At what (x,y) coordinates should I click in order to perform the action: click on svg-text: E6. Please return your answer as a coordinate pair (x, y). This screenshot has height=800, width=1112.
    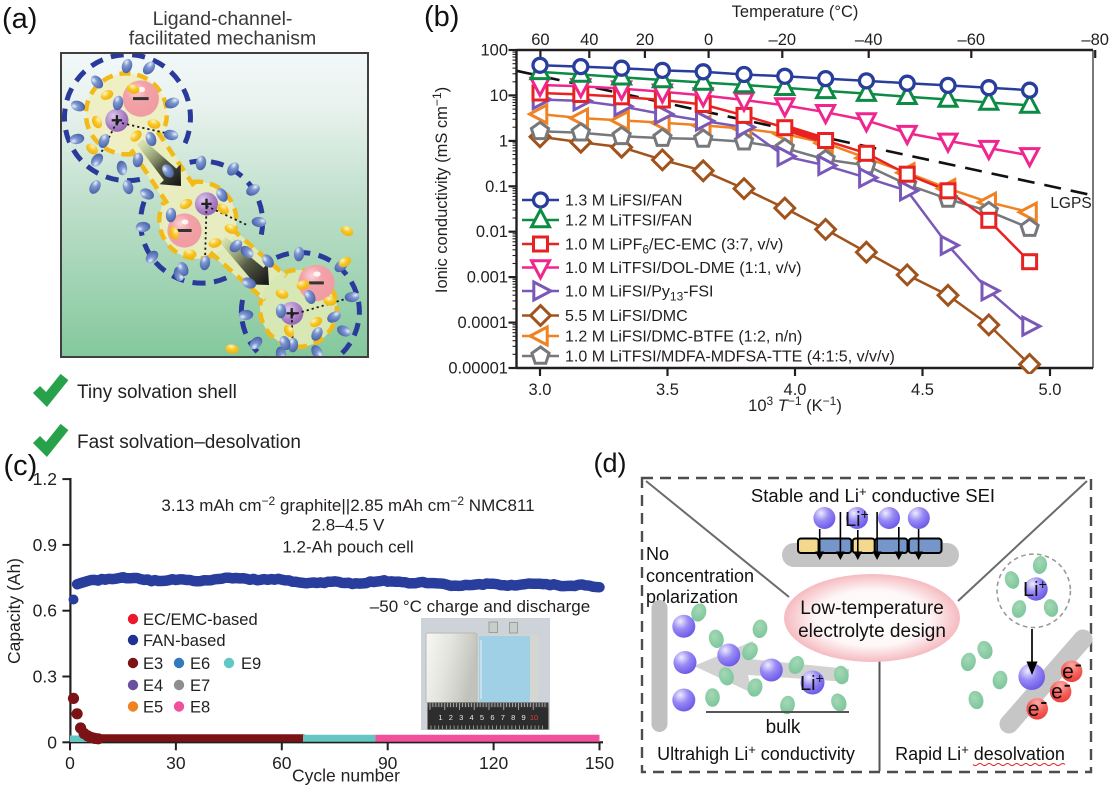
    Looking at the image, I should click on (200, 664).